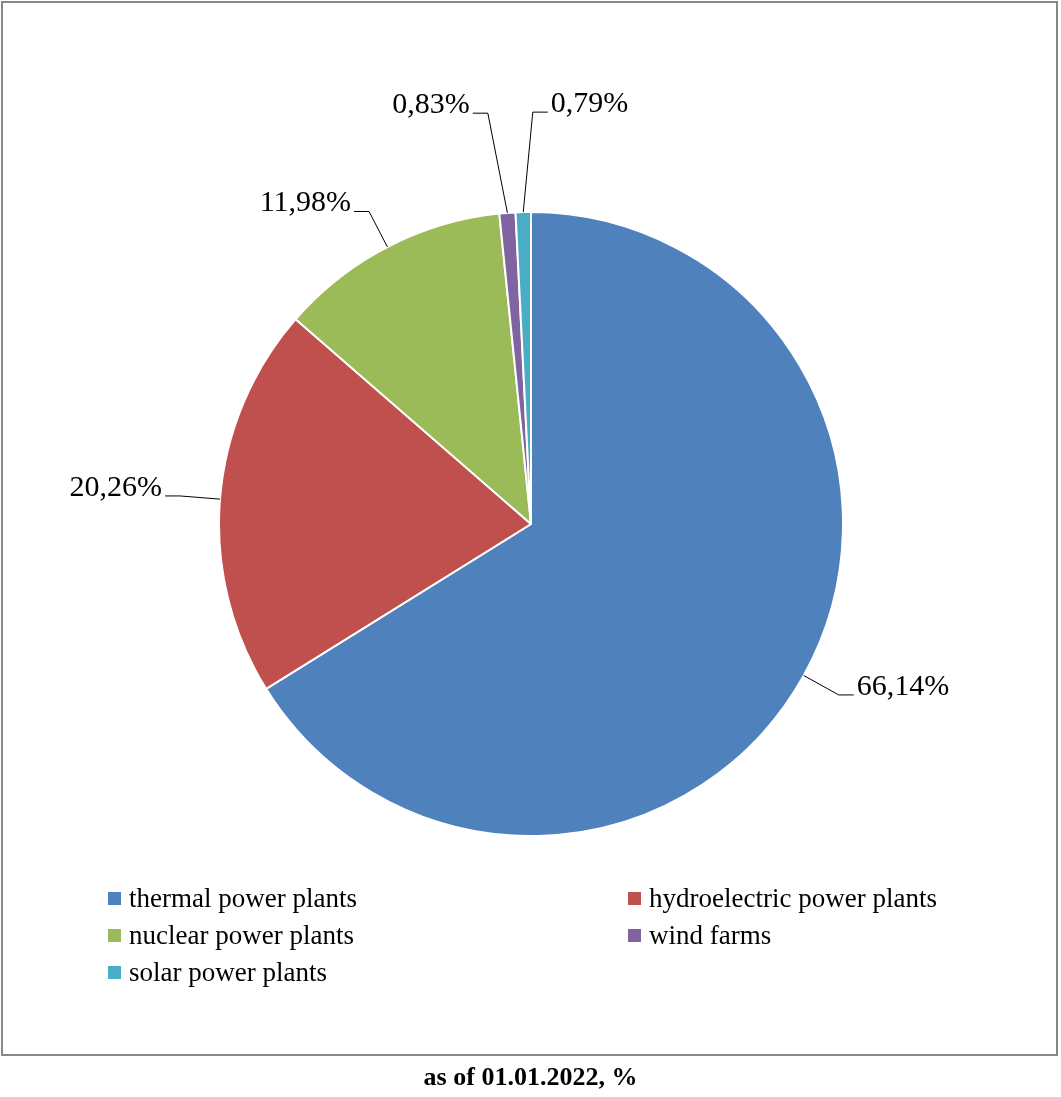 This screenshot has width=1061, height=1097. I want to click on legend-label: hydroelectric power plants, so click(793, 898).